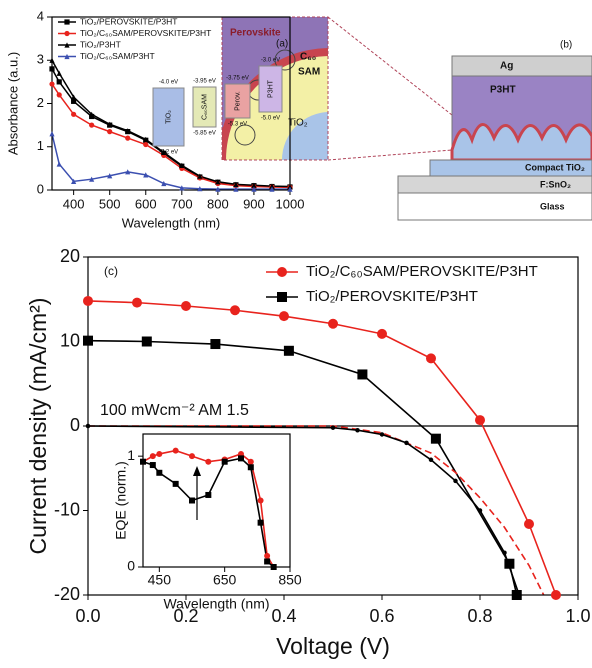  Describe the element at coordinates (309, 72) in the screenshot. I see `zoom-label: SAM` at that location.